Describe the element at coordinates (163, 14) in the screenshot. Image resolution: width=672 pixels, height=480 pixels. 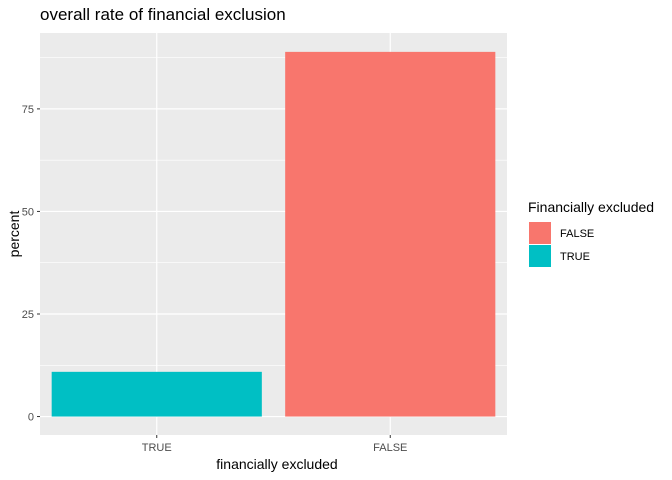
I see `chart-title: overall rate of financial exclusion` at that location.